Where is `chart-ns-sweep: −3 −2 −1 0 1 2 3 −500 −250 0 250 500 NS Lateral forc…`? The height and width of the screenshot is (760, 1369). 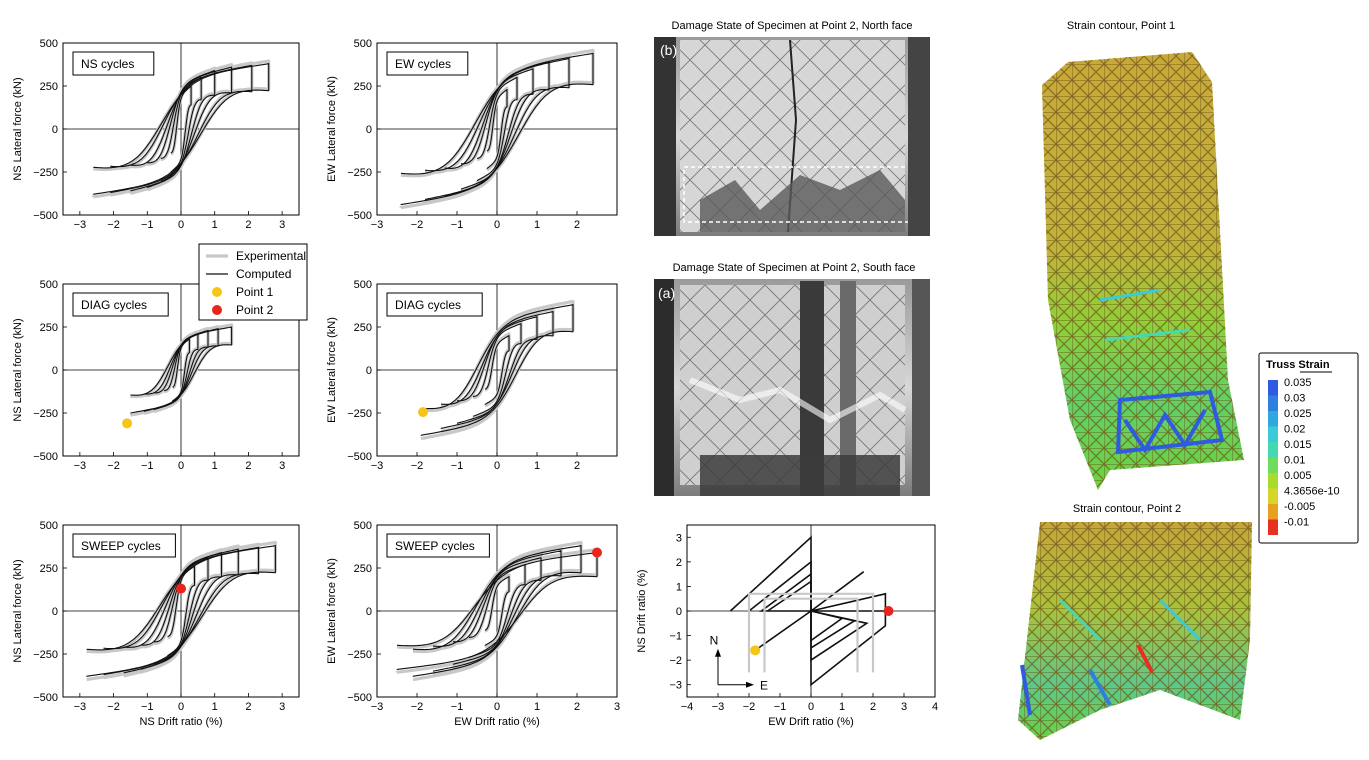 chart-ns-sweep: −3 −2 −1 0 1 2 3 −500 −250 0 250 500 NS Lateral forc… is located at coordinates (156, 624).